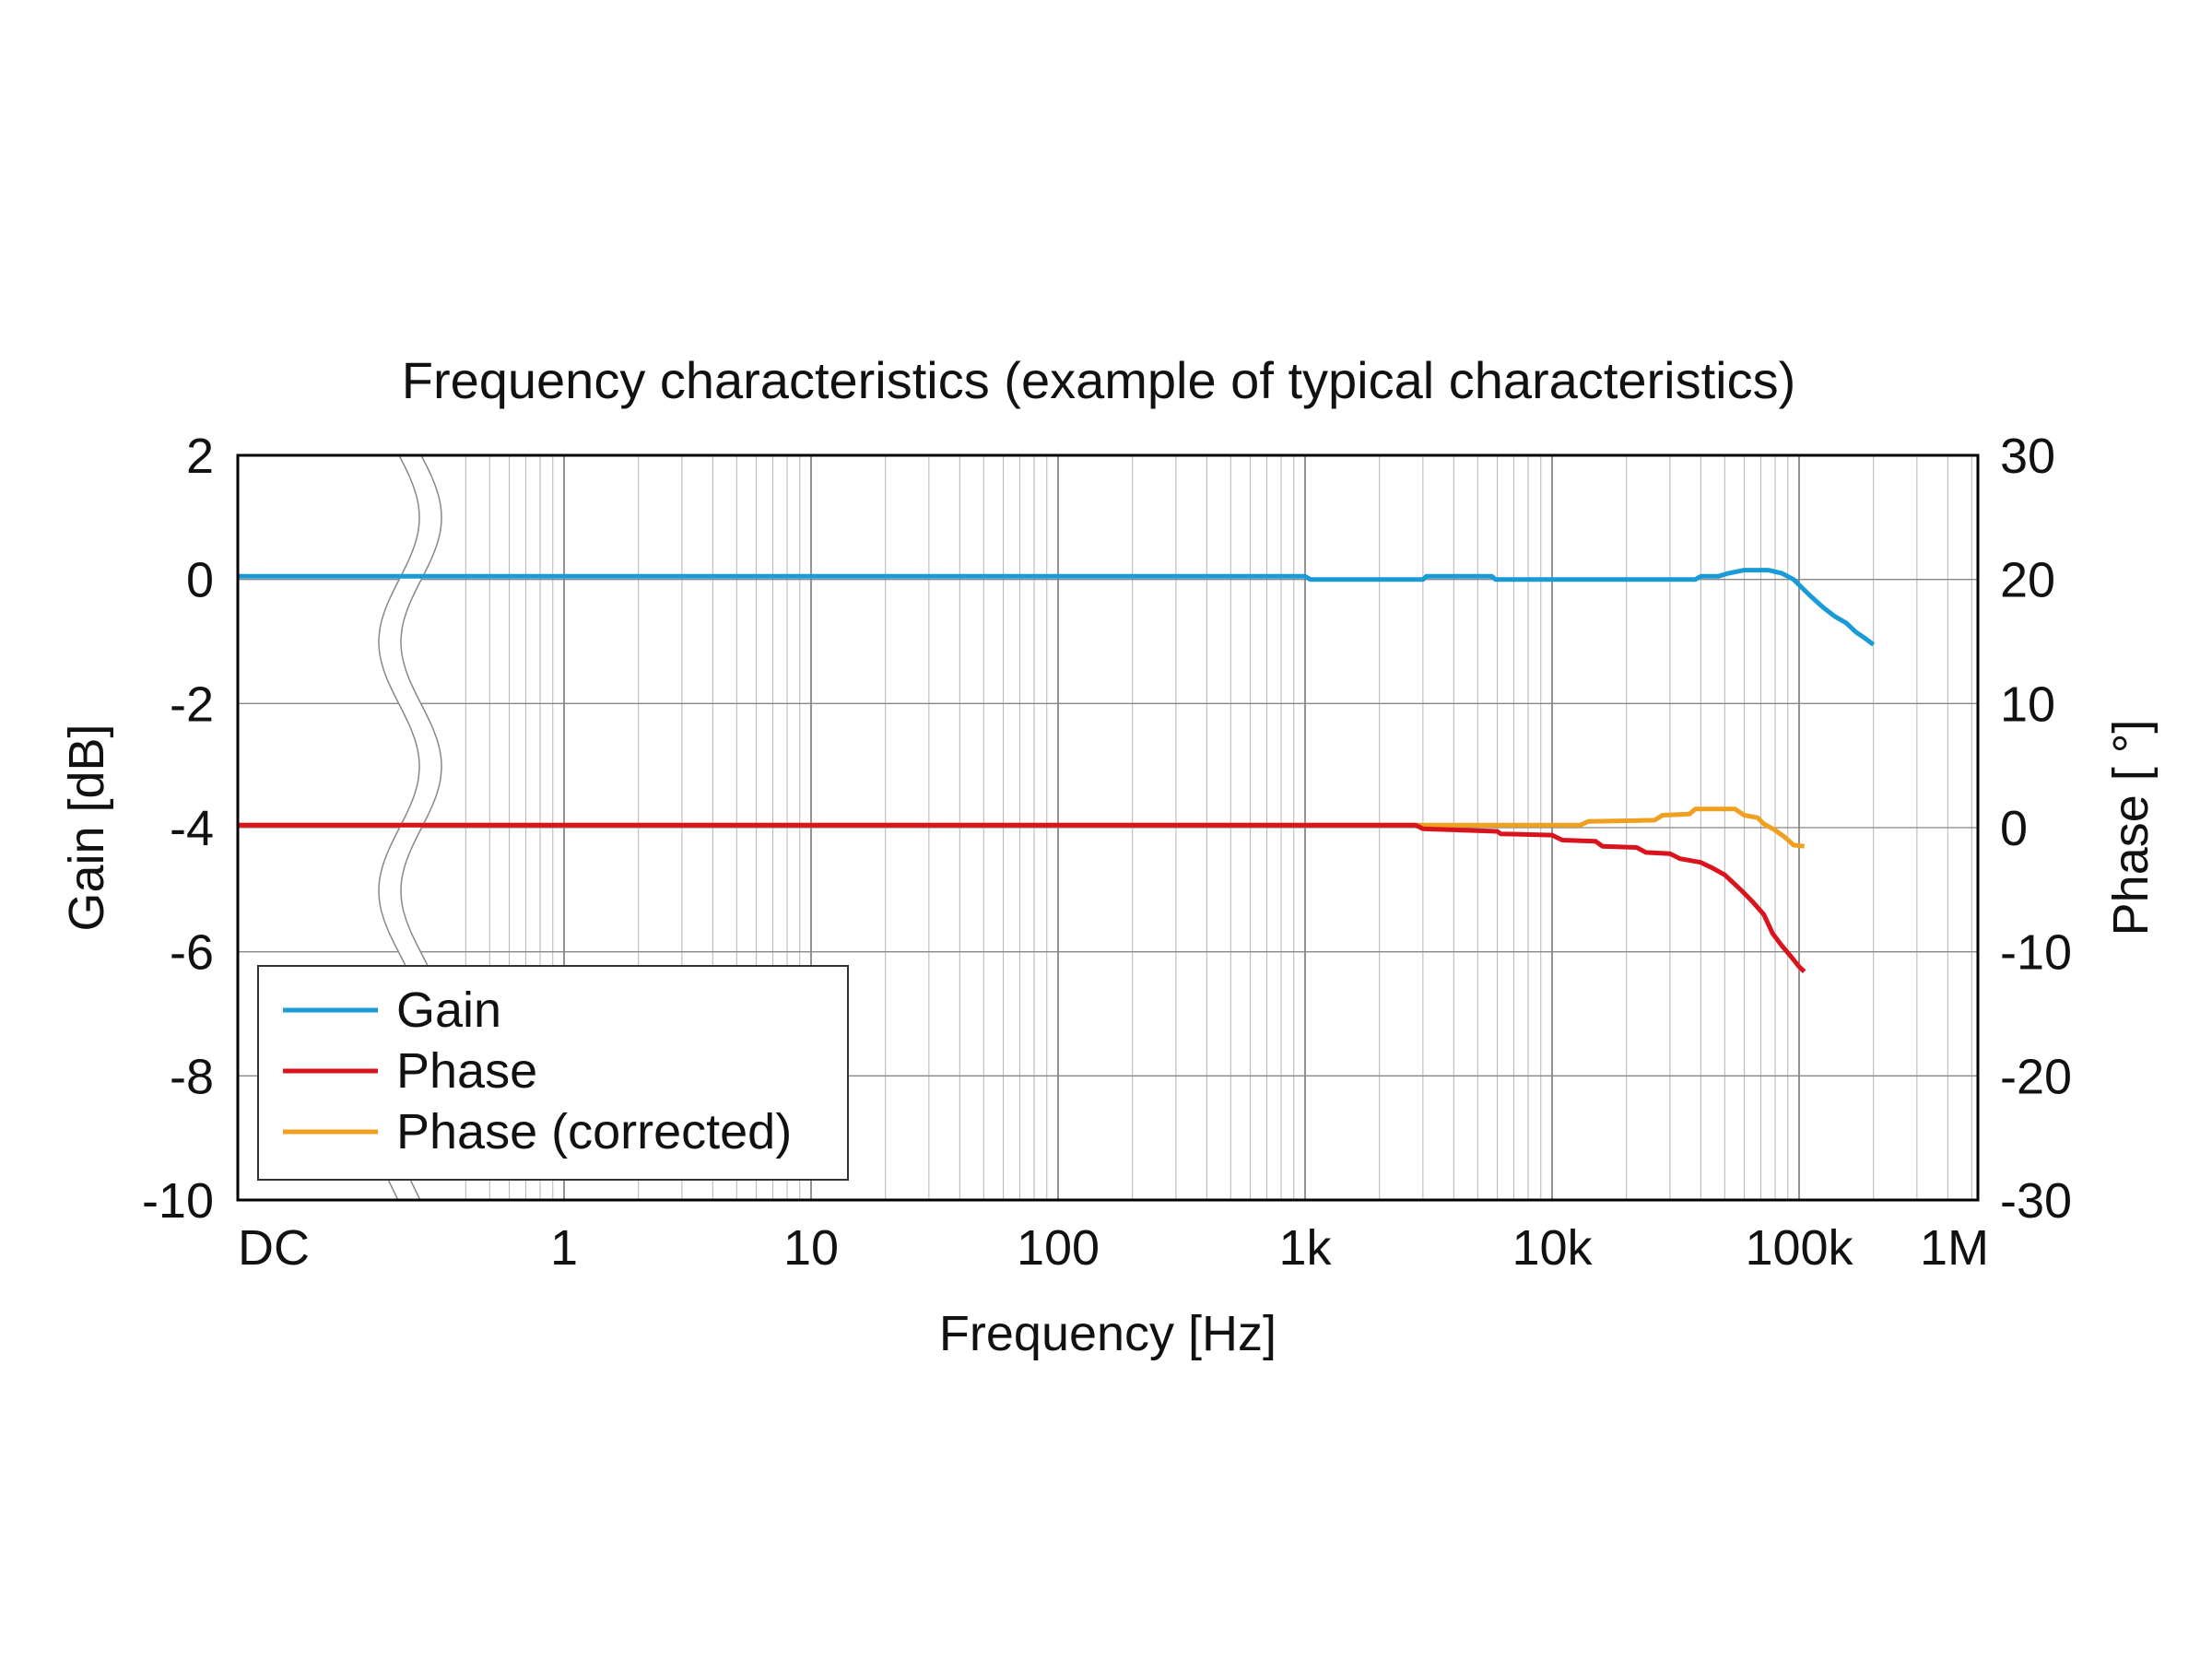 This screenshot has height=1659, width=2212. What do you see at coordinates (200, 580) in the screenshot?
I see `y-left-tick-label: 0` at bounding box center [200, 580].